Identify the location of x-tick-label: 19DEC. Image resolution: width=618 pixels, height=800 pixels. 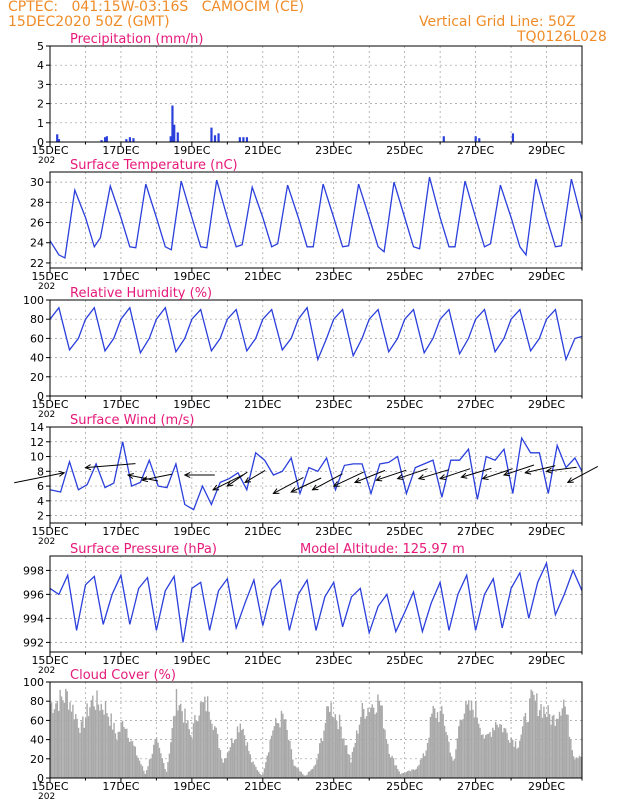
(191, 786).